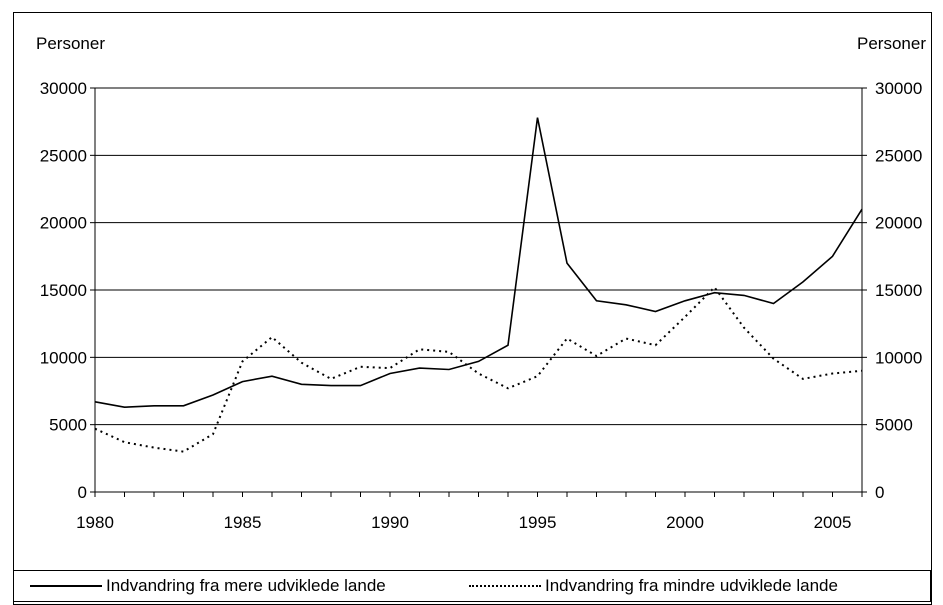 This screenshot has height=605, width=943. I want to click on y-tick-label-right: 20000, so click(898, 223).